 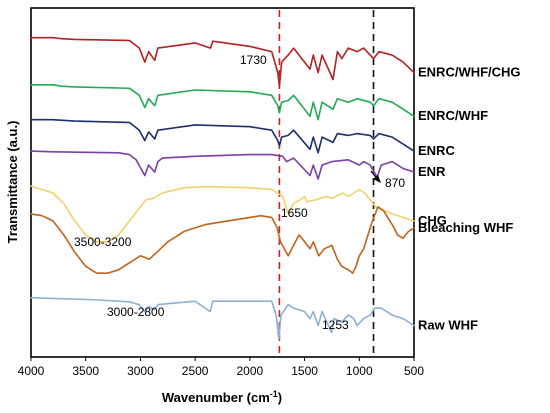 What do you see at coordinates (222, 318) in the screenshot?
I see `series-trace-raw-whf` at bounding box center [222, 318].